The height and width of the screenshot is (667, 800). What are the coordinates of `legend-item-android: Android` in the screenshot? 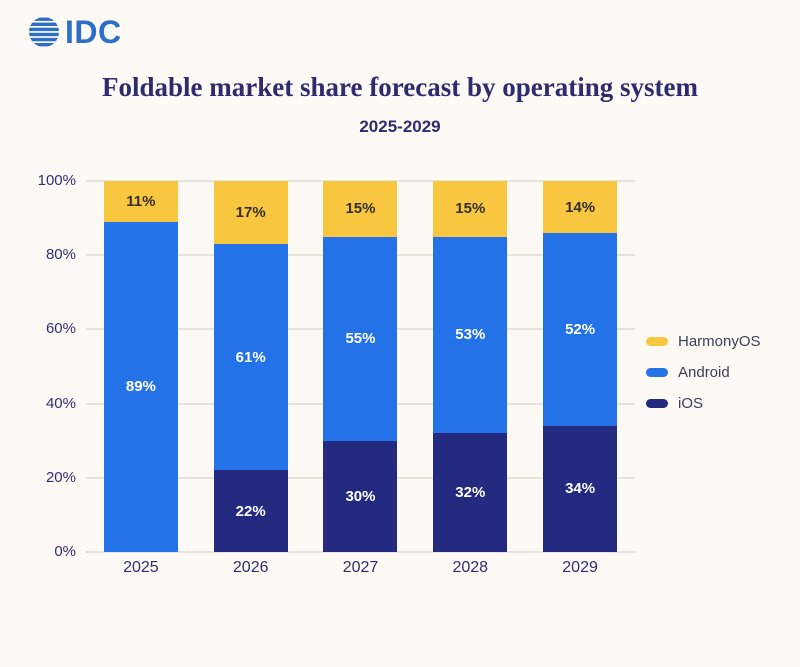 It's located at (703, 372).